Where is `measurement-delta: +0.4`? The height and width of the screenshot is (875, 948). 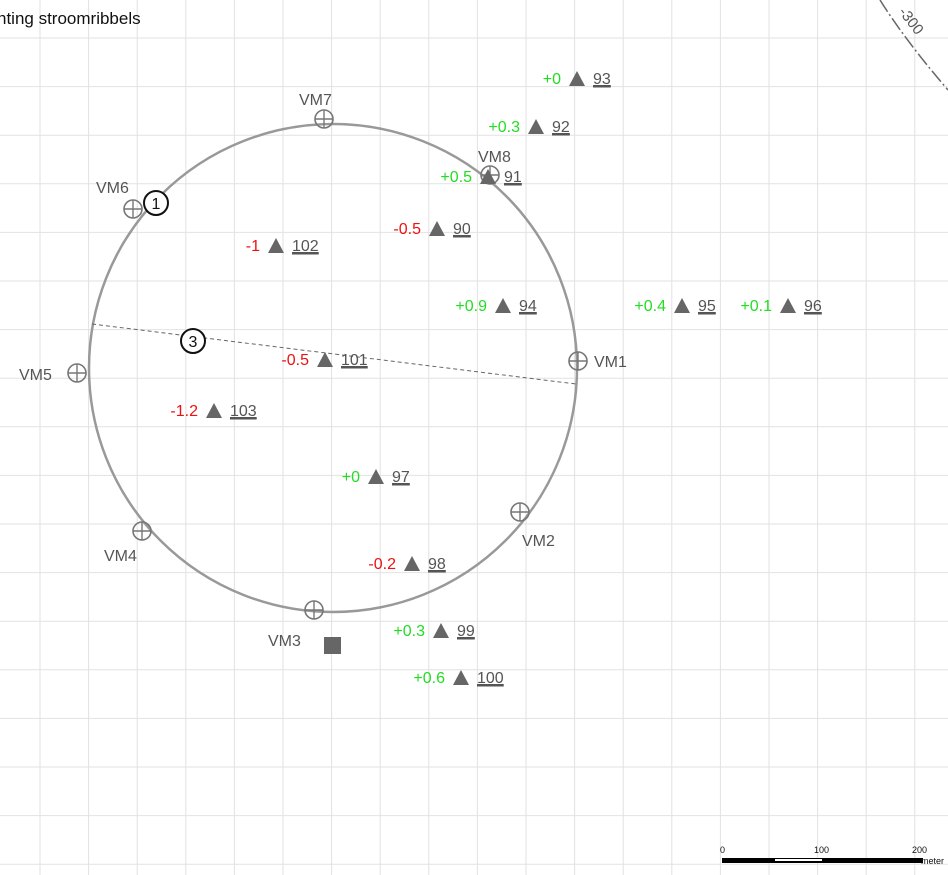
measurement-delta: +0.4 is located at coordinates (650, 306).